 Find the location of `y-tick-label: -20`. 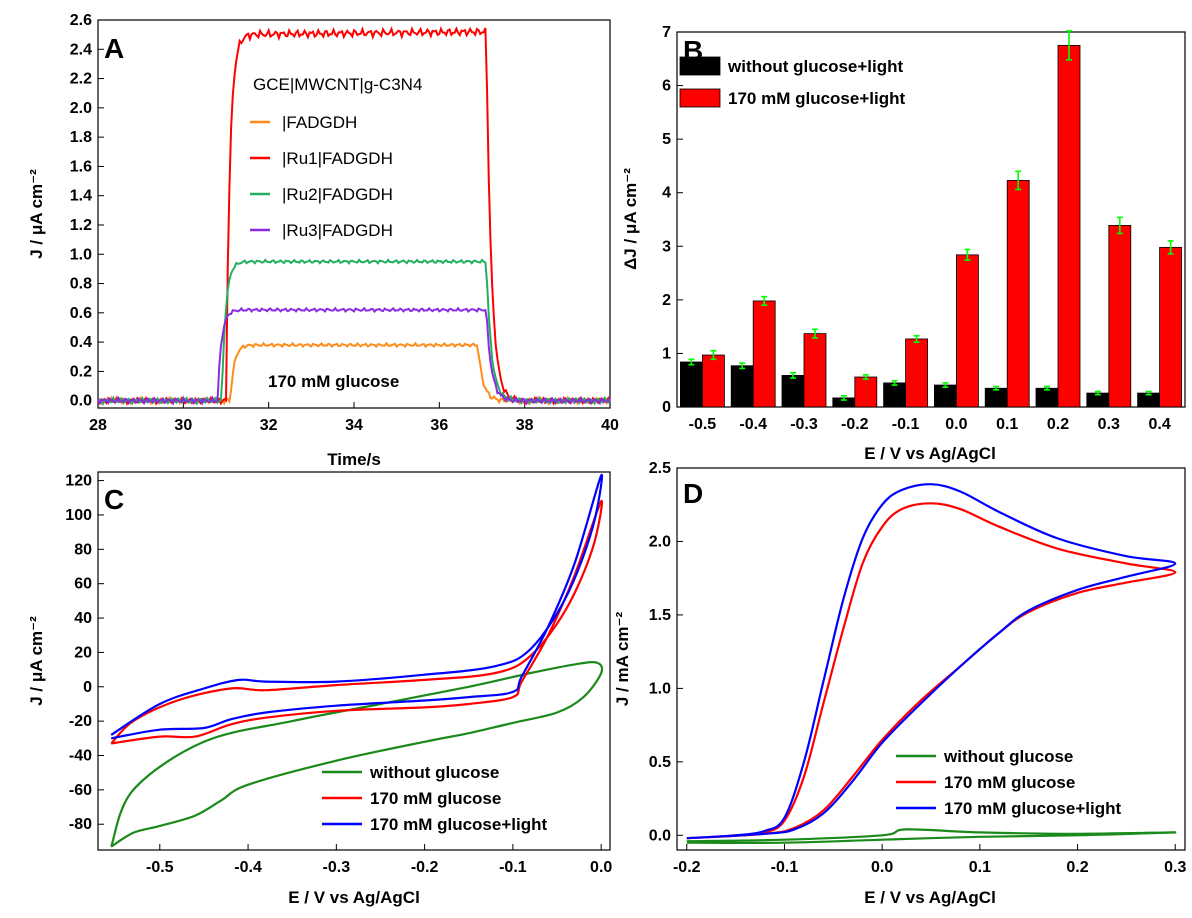

y-tick-label: -20 is located at coordinates (80, 721).